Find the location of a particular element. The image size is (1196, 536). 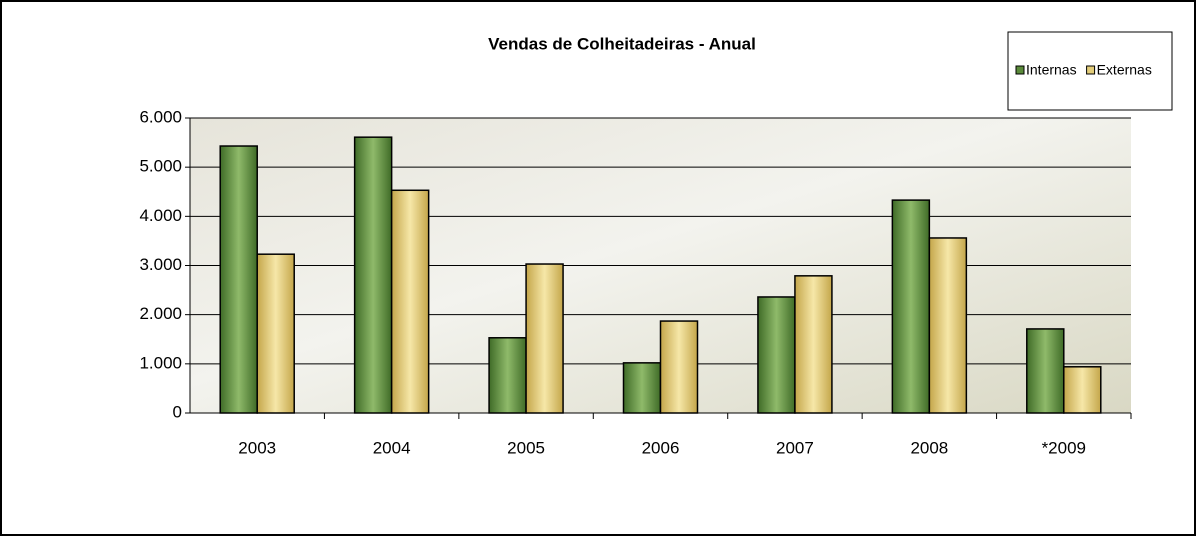

x-tick-label: 2005 is located at coordinates (526, 447).